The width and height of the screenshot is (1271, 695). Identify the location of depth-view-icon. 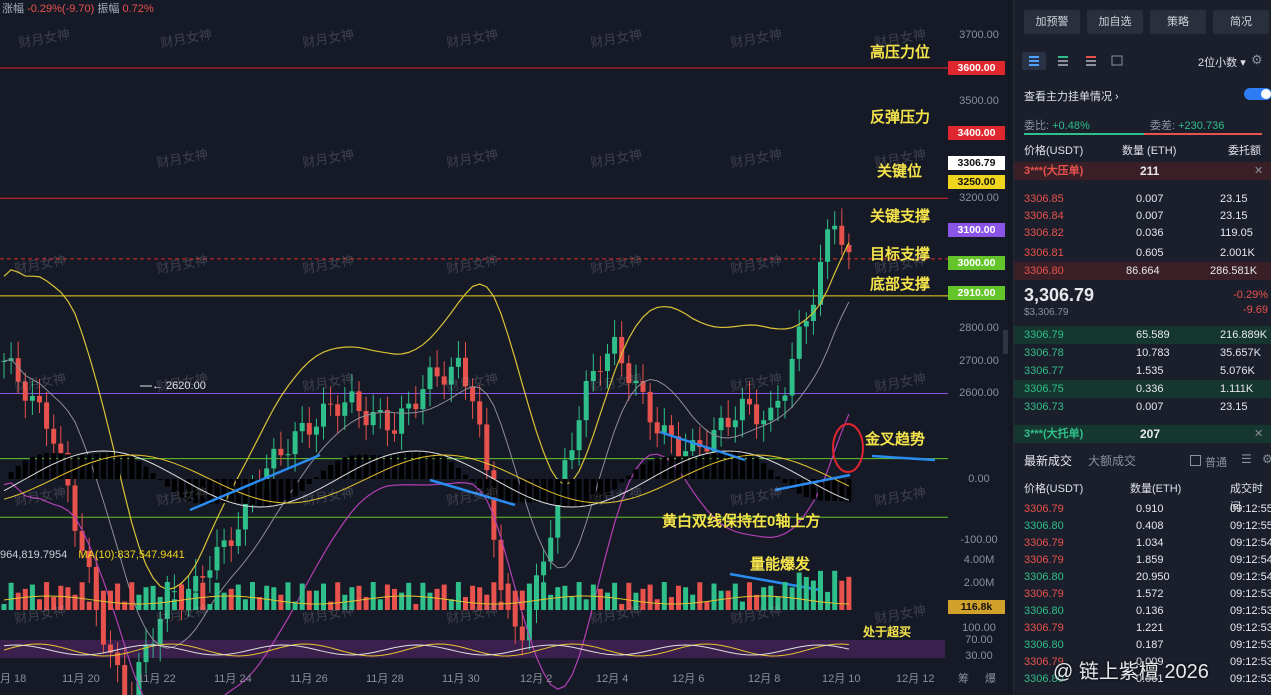
(1117, 61).